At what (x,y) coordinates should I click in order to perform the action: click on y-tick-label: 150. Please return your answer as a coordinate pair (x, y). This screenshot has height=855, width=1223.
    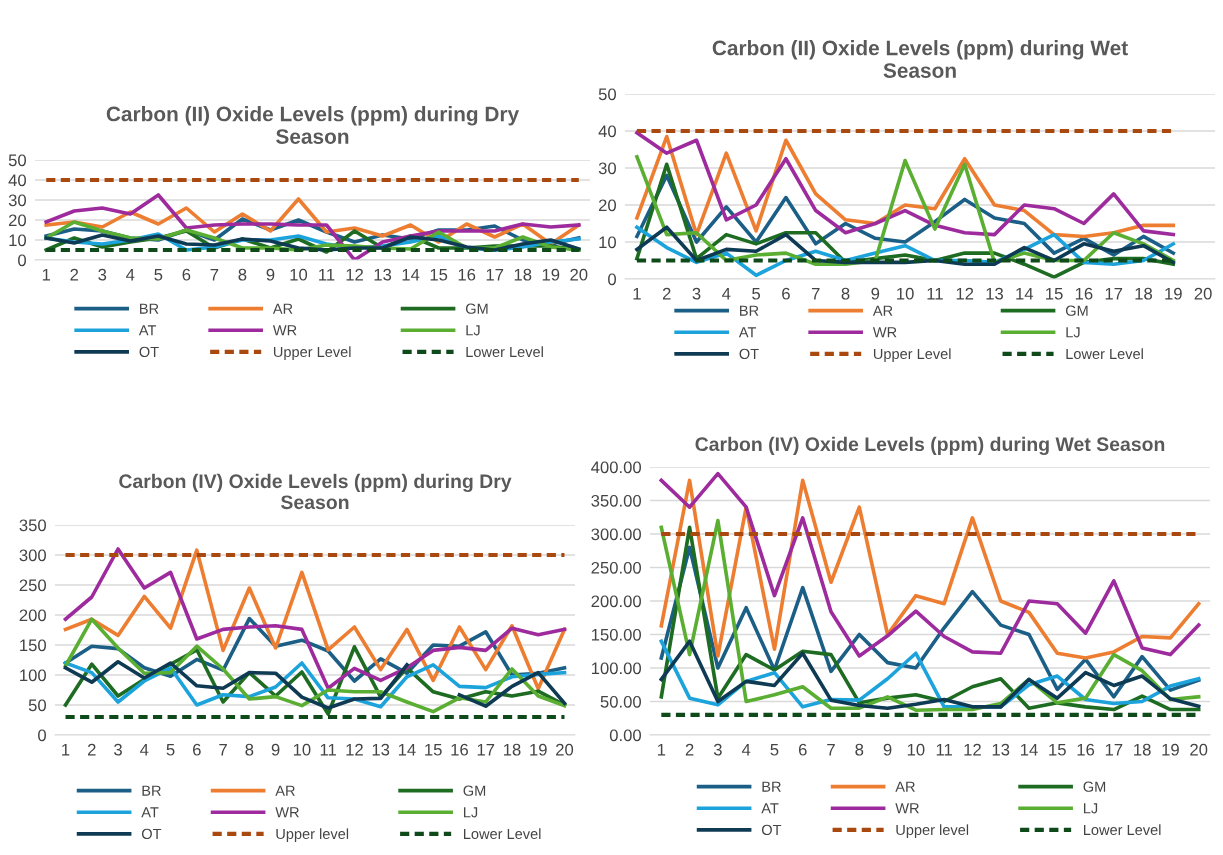
    Looking at the image, I should click on (33, 645).